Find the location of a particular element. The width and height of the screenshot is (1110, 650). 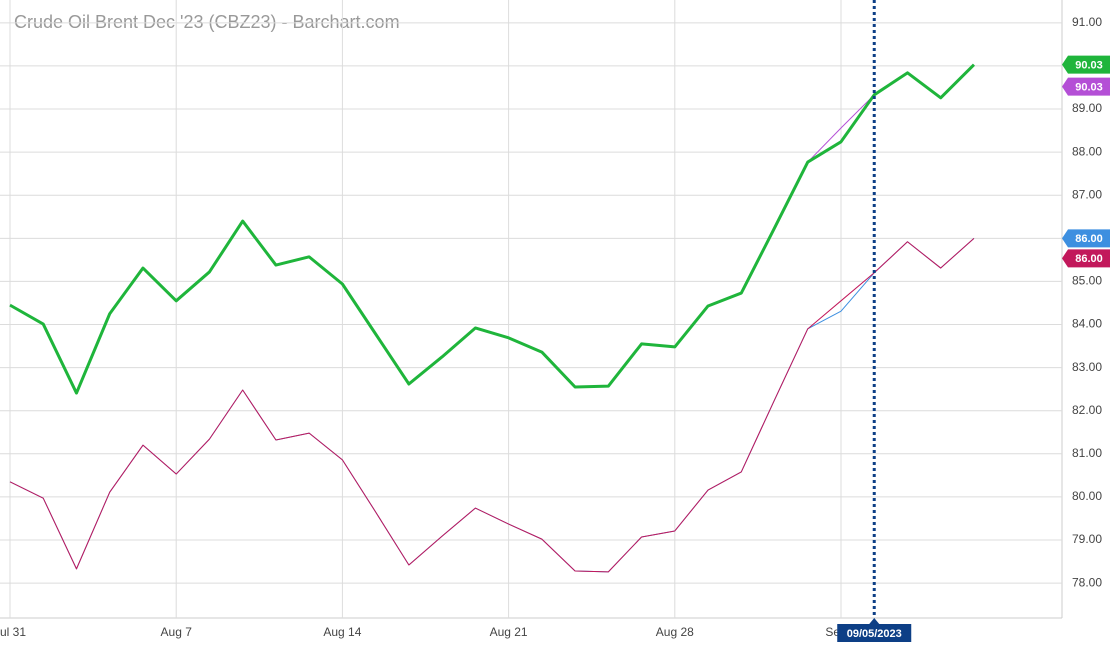

x-tick-label: Aug 7 is located at coordinates (177, 632).